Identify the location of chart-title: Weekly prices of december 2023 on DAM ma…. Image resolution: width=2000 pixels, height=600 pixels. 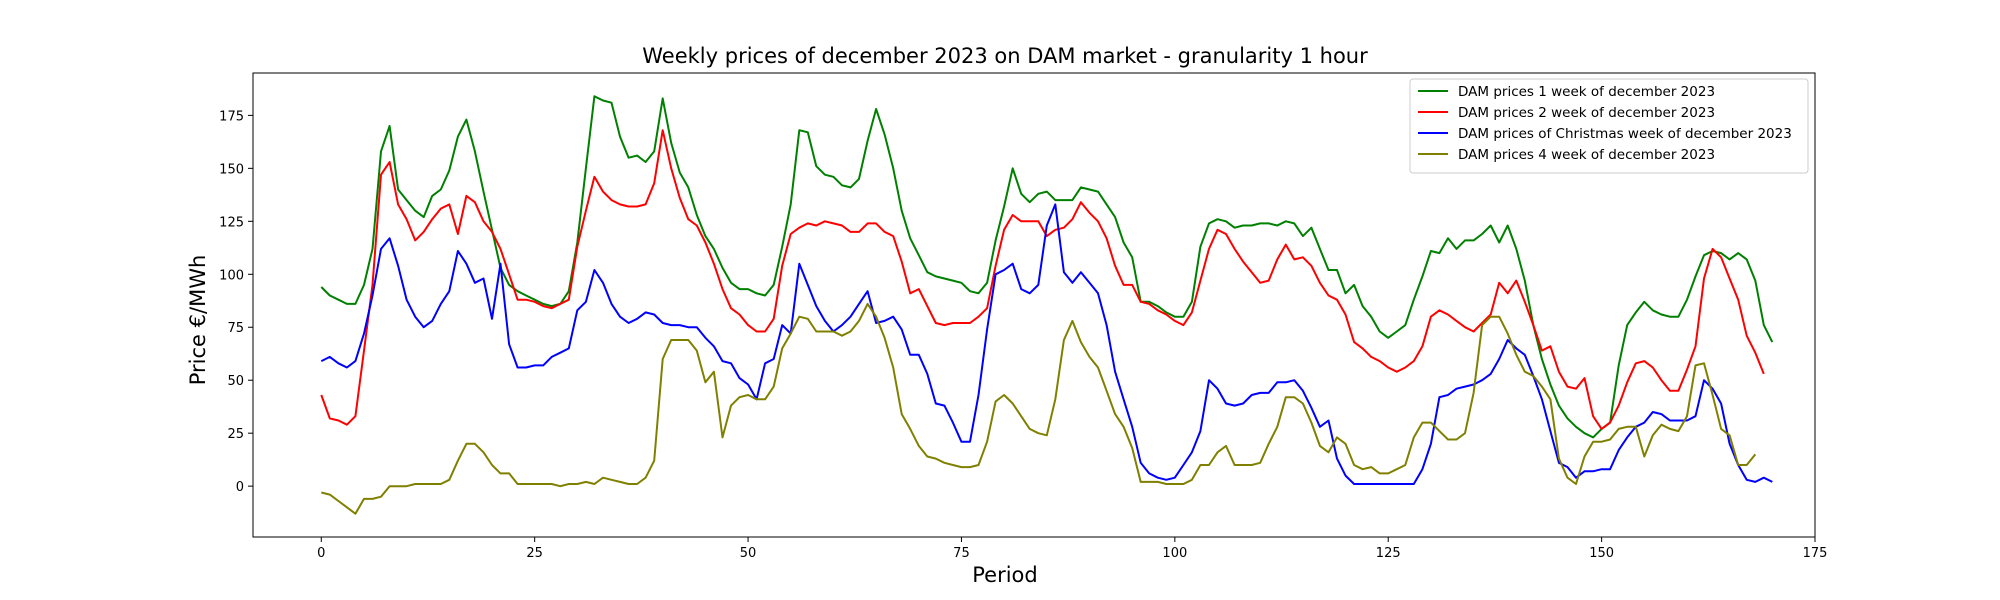
(1005, 56).